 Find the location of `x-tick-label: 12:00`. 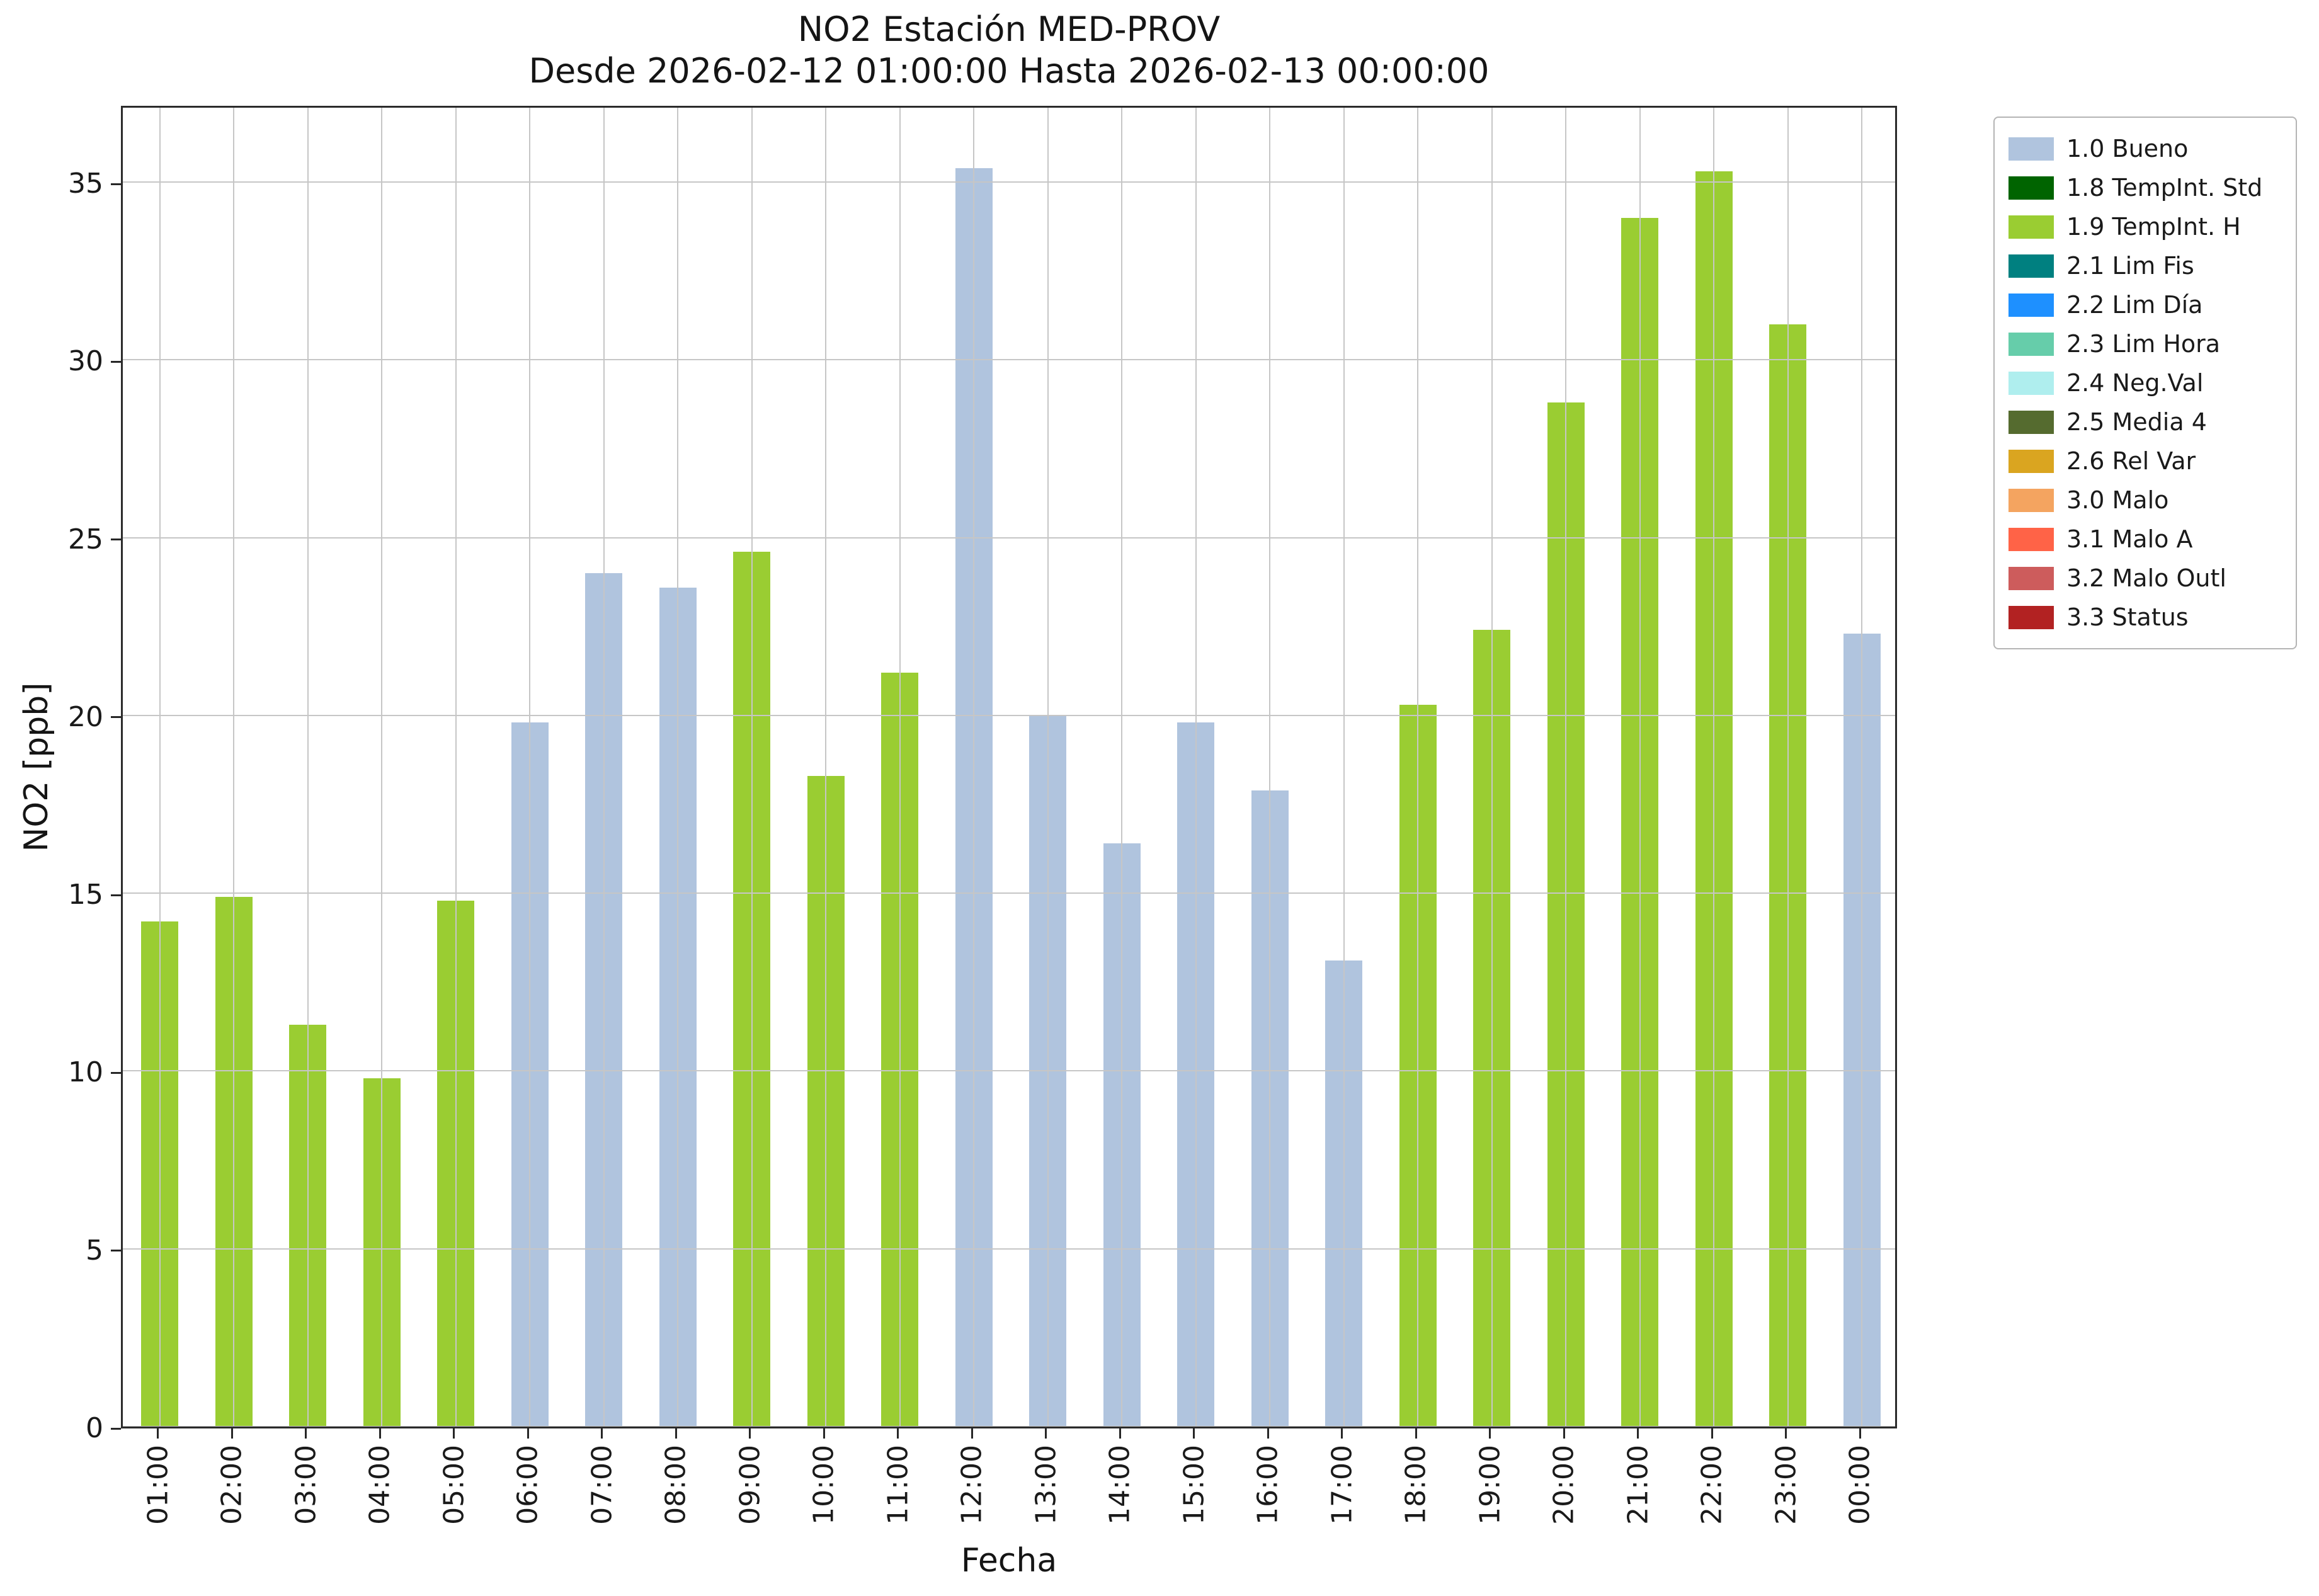

x-tick-label: 12:00 is located at coordinates (971, 1485).